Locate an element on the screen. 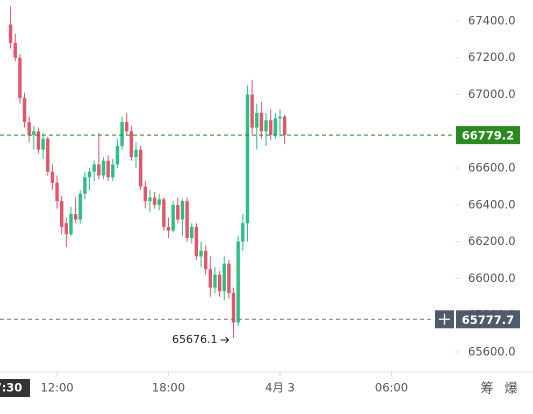 The width and height of the screenshot is (533, 414). y-tick-label: 67000.0 is located at coordinates (492, 94).